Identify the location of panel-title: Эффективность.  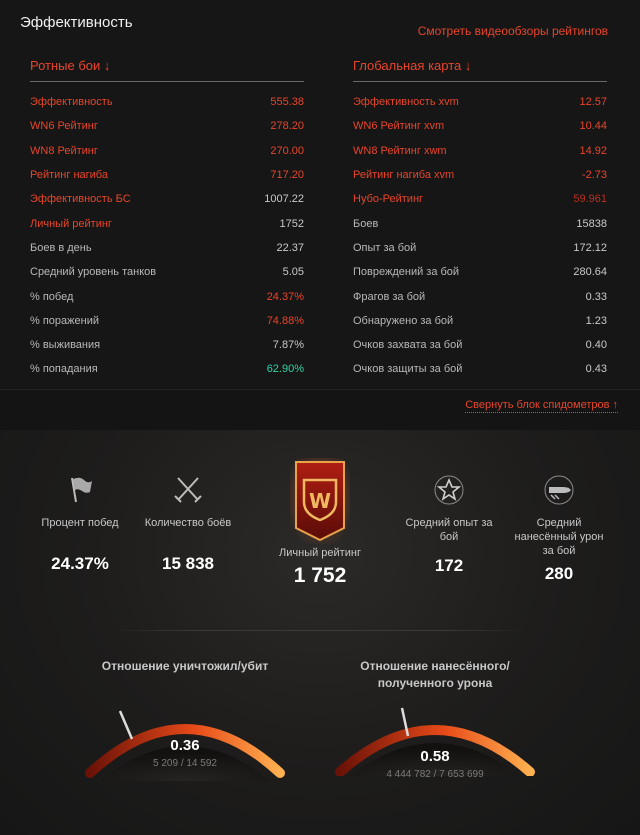
(76, 22).